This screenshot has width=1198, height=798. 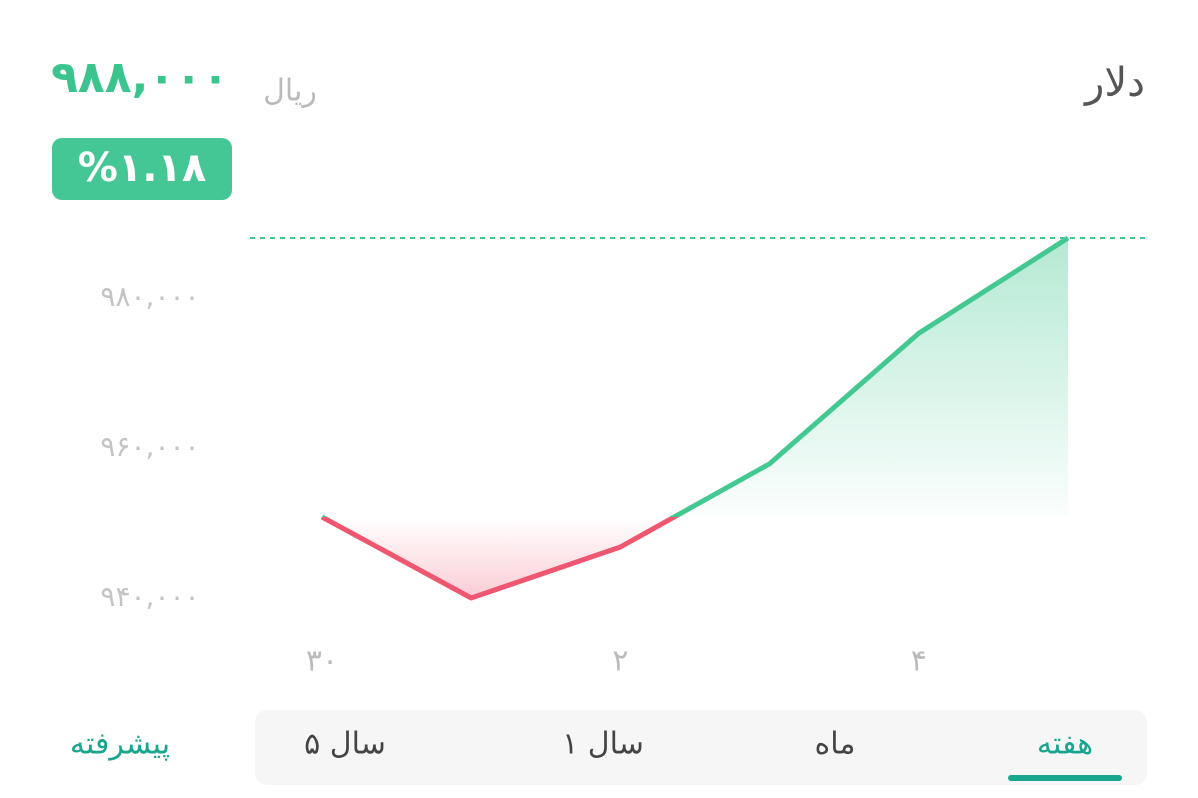 I want to click on y-tick-label: ۹۴۰,۰۰۰, so click(x=149, y=596).